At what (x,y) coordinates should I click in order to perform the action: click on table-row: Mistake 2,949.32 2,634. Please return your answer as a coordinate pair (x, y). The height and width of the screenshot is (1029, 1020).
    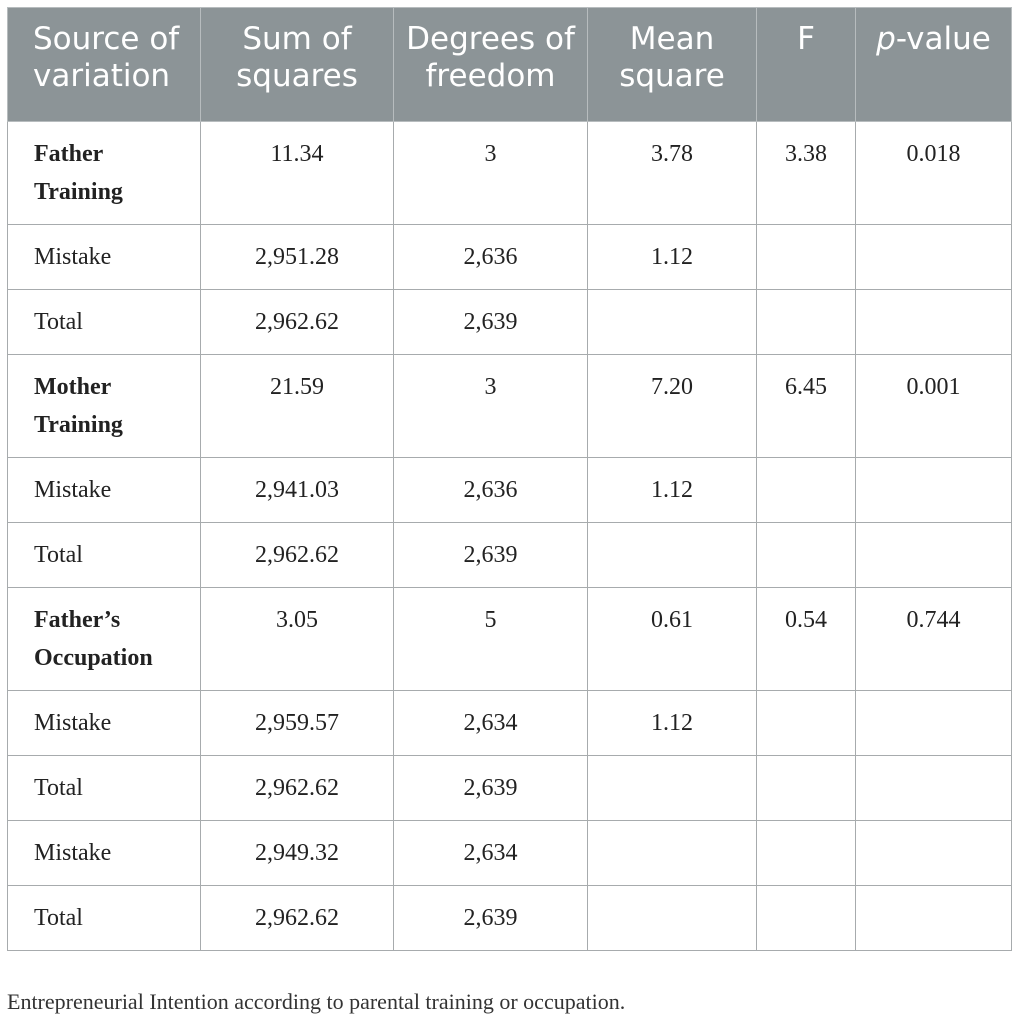
    Looking at the image, I should click on (509, 853).